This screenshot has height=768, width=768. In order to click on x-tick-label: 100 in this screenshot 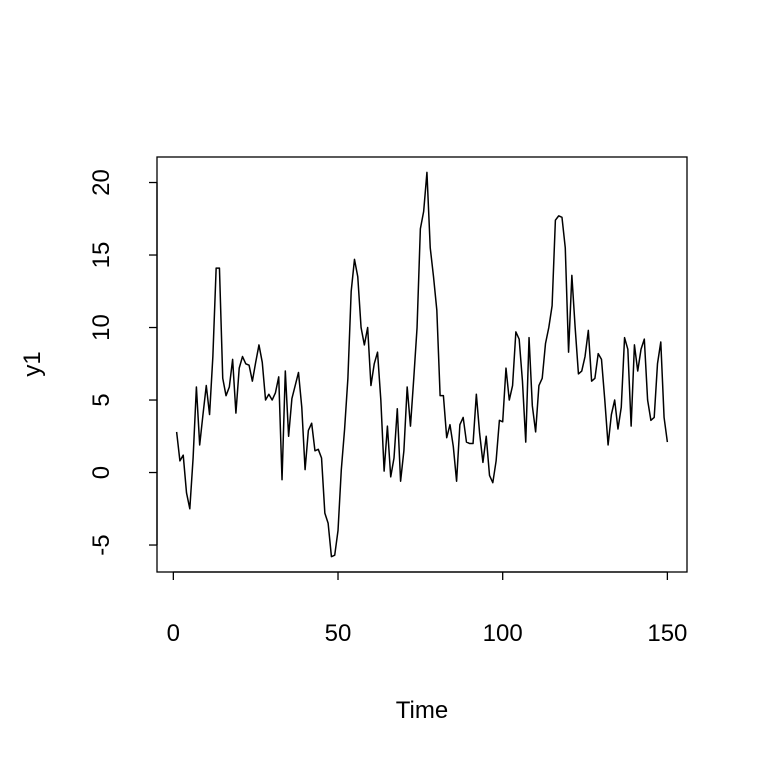, I will do `click(503, 633)`.